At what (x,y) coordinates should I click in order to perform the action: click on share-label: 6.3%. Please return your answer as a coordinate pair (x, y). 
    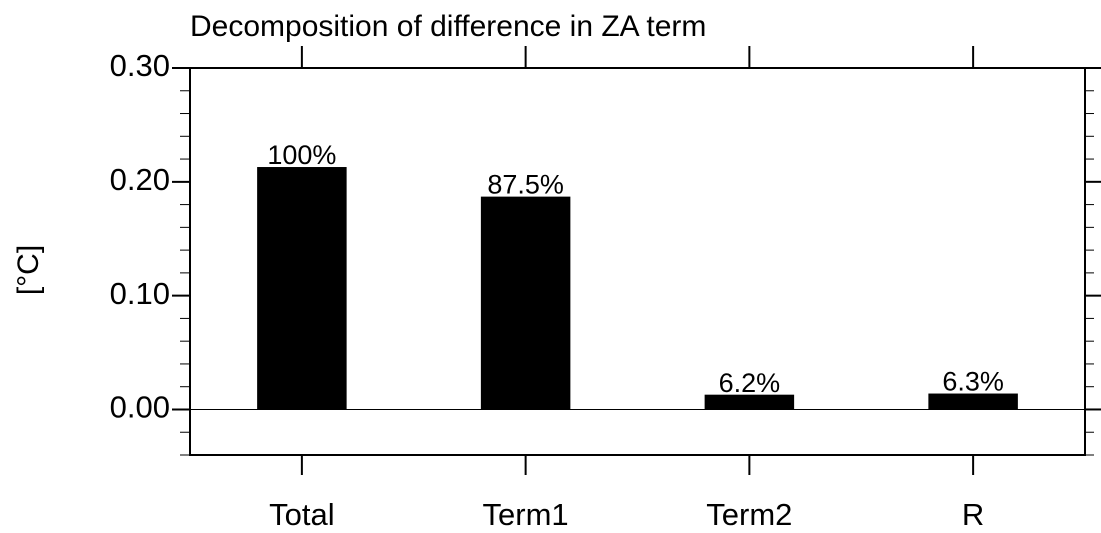
    Looking at the image, I should click on (973, 382).